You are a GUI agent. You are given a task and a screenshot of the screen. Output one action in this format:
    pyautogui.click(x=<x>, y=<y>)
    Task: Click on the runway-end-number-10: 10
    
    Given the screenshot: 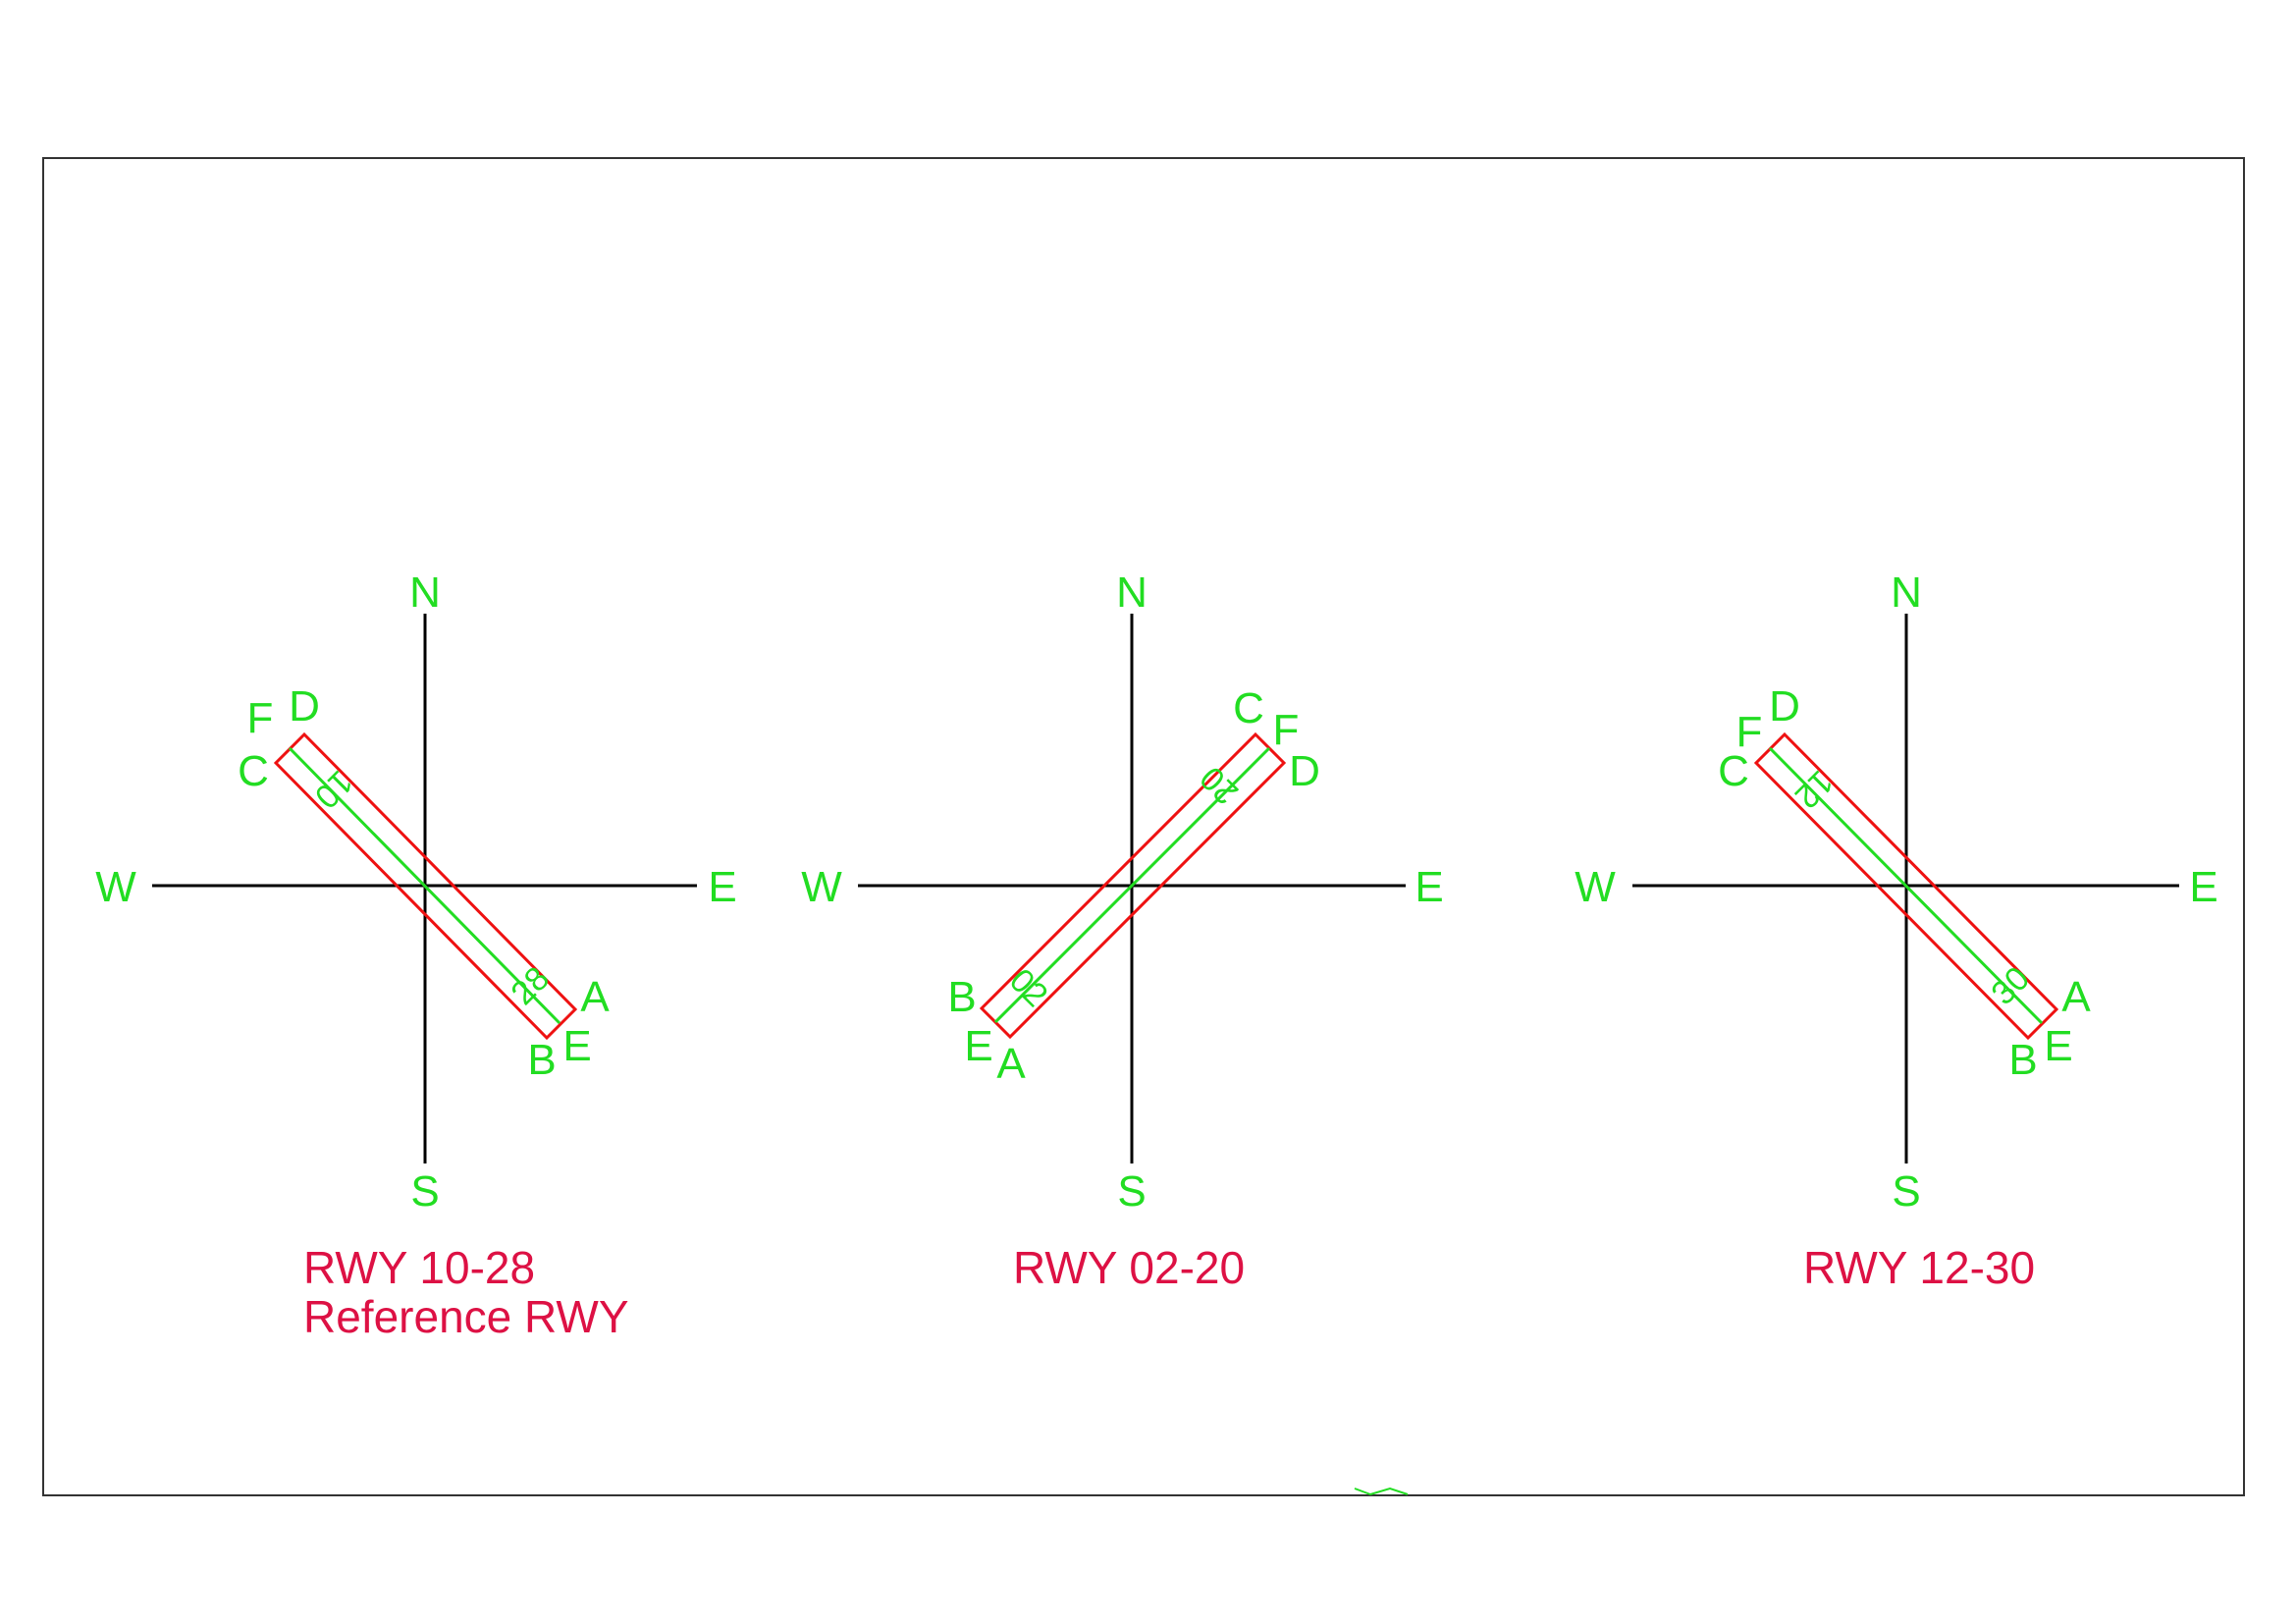 What is the action you would take?
    pyautogui.click(x=333, y=789)
    